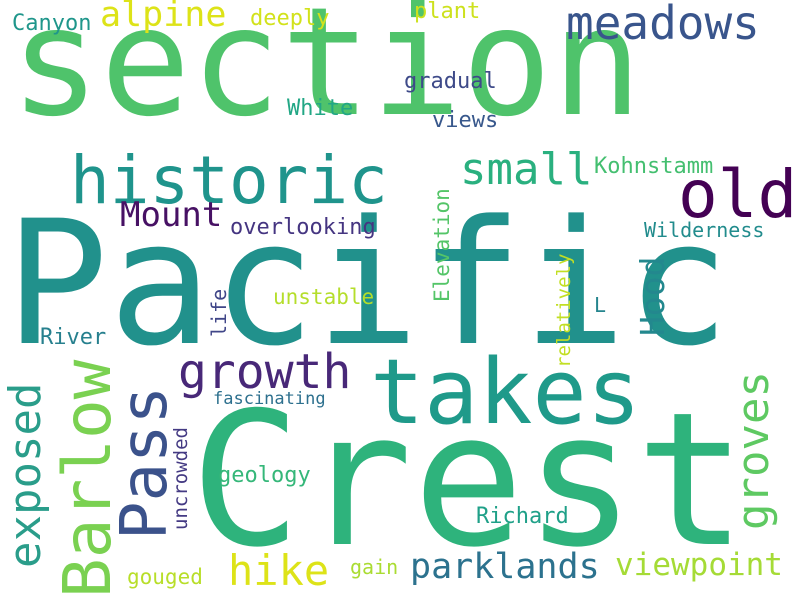 This screenshot has height=600, width=800. I want to click on word-deeply: deeply, so click(290, 18).